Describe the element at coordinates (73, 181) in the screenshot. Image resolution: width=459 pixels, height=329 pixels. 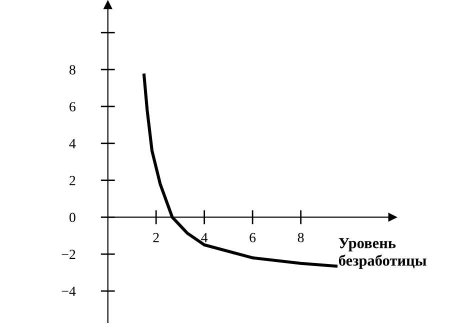
I see `y-tick-label: 2` at that location.